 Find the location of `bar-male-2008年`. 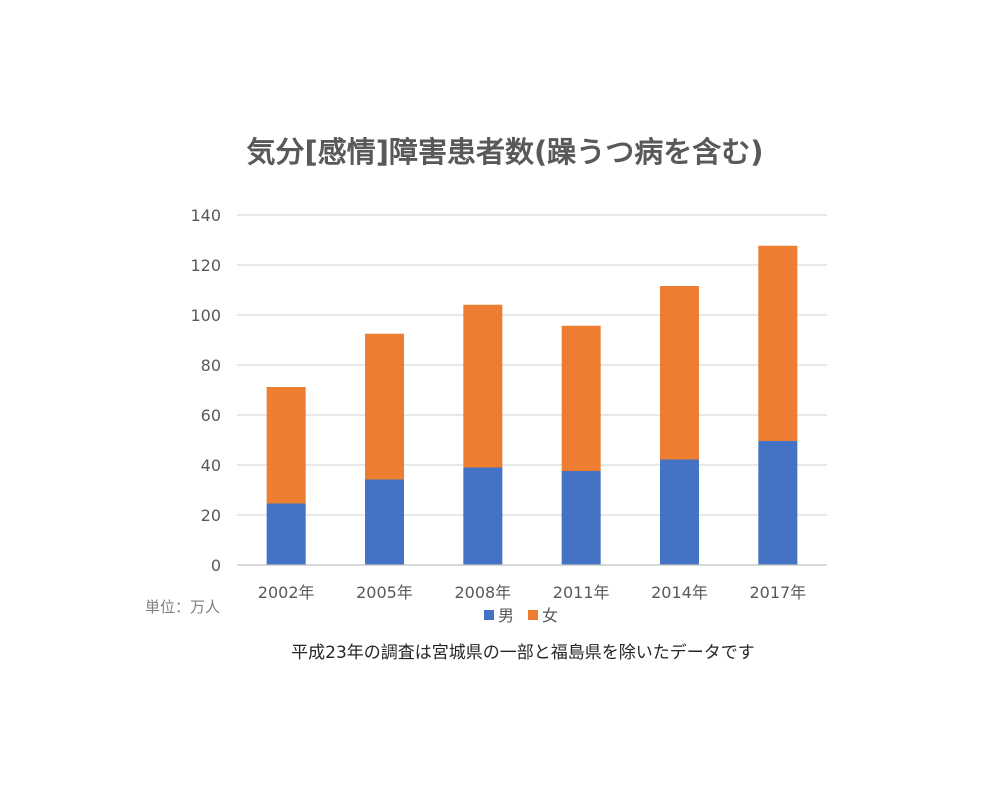

bar-male-2008年 is located at coordinates (483, 516).